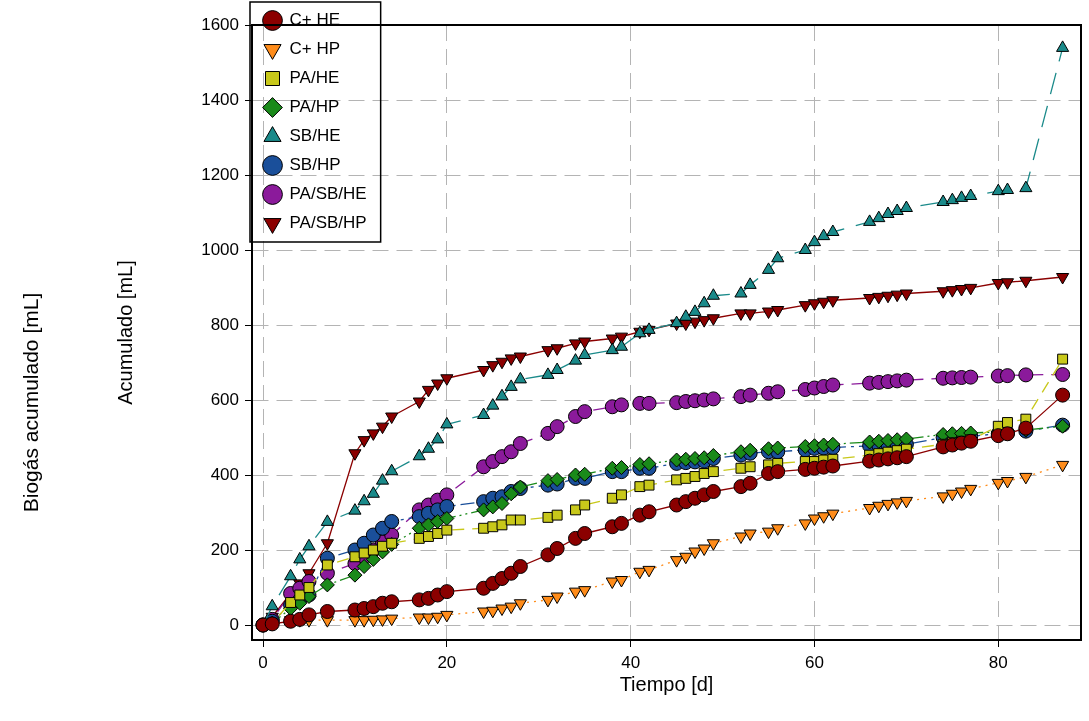 The width and height of the screenshot is (1089, 721). I want to click on x-axis-title: Tiempo [d], so click(666, 683).